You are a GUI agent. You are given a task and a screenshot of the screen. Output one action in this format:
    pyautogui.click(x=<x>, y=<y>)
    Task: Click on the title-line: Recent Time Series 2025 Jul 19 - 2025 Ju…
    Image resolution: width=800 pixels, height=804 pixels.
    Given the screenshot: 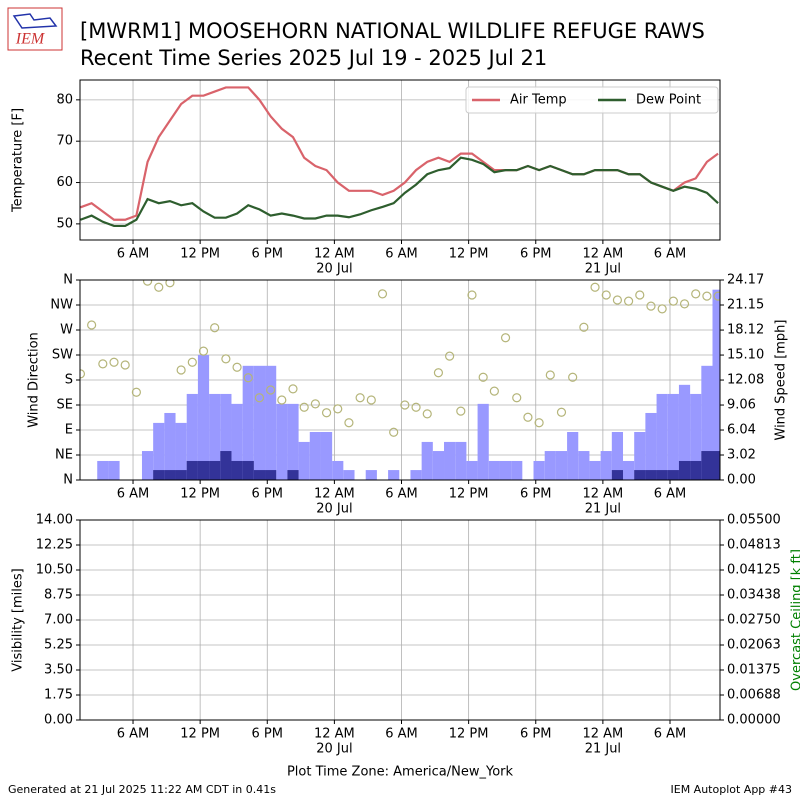 What is the action you would take?
    pyautogui.click(x=313, y=58)
    